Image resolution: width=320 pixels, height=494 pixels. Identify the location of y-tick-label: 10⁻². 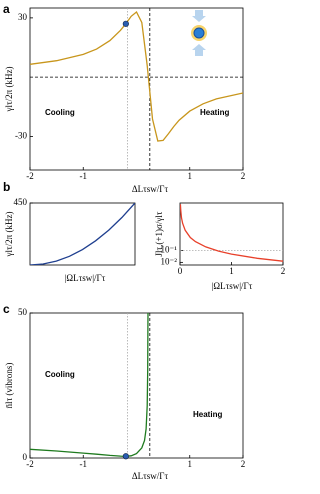
(169, 261).